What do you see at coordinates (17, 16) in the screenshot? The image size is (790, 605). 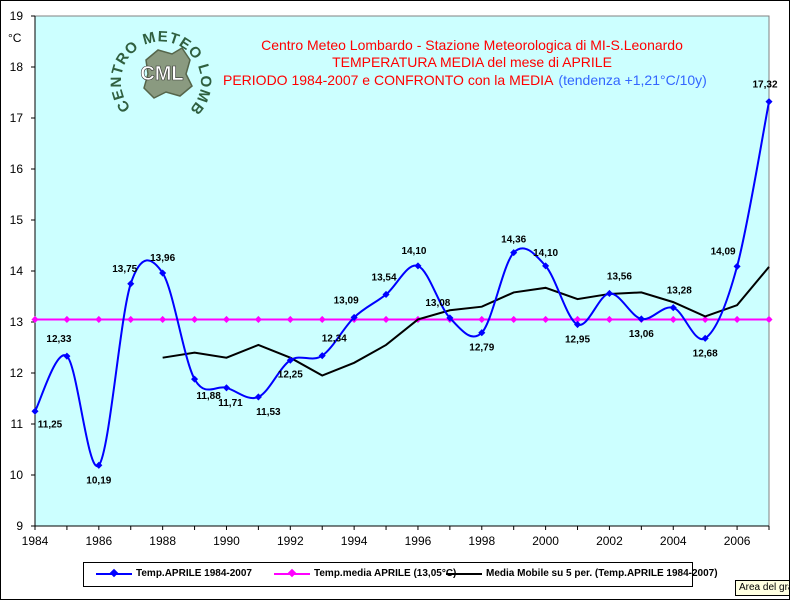 I see `y-tick-label: 19` at bounding box center [17, 16].